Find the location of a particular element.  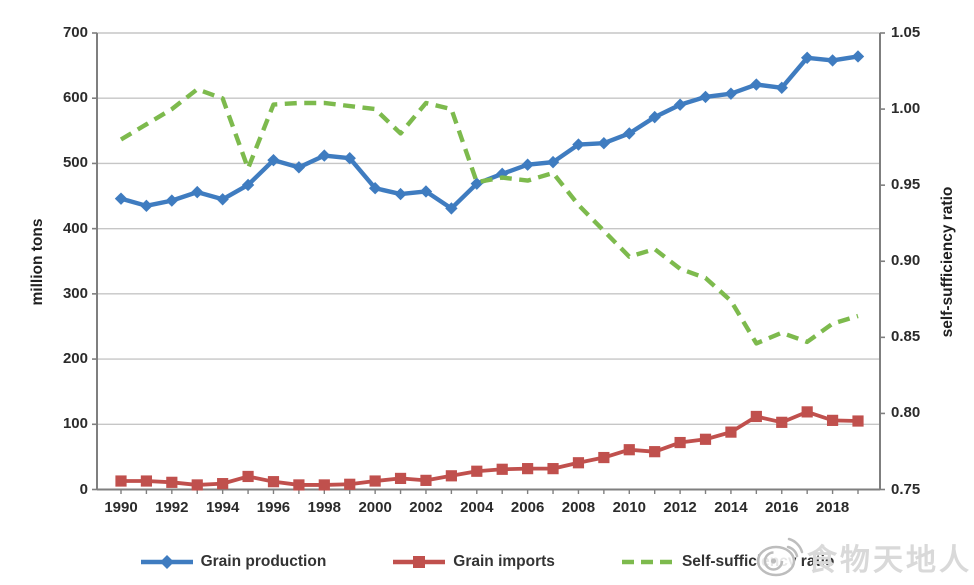

x-axis-tick-label: 2012 is located at coordinates (680, 507).